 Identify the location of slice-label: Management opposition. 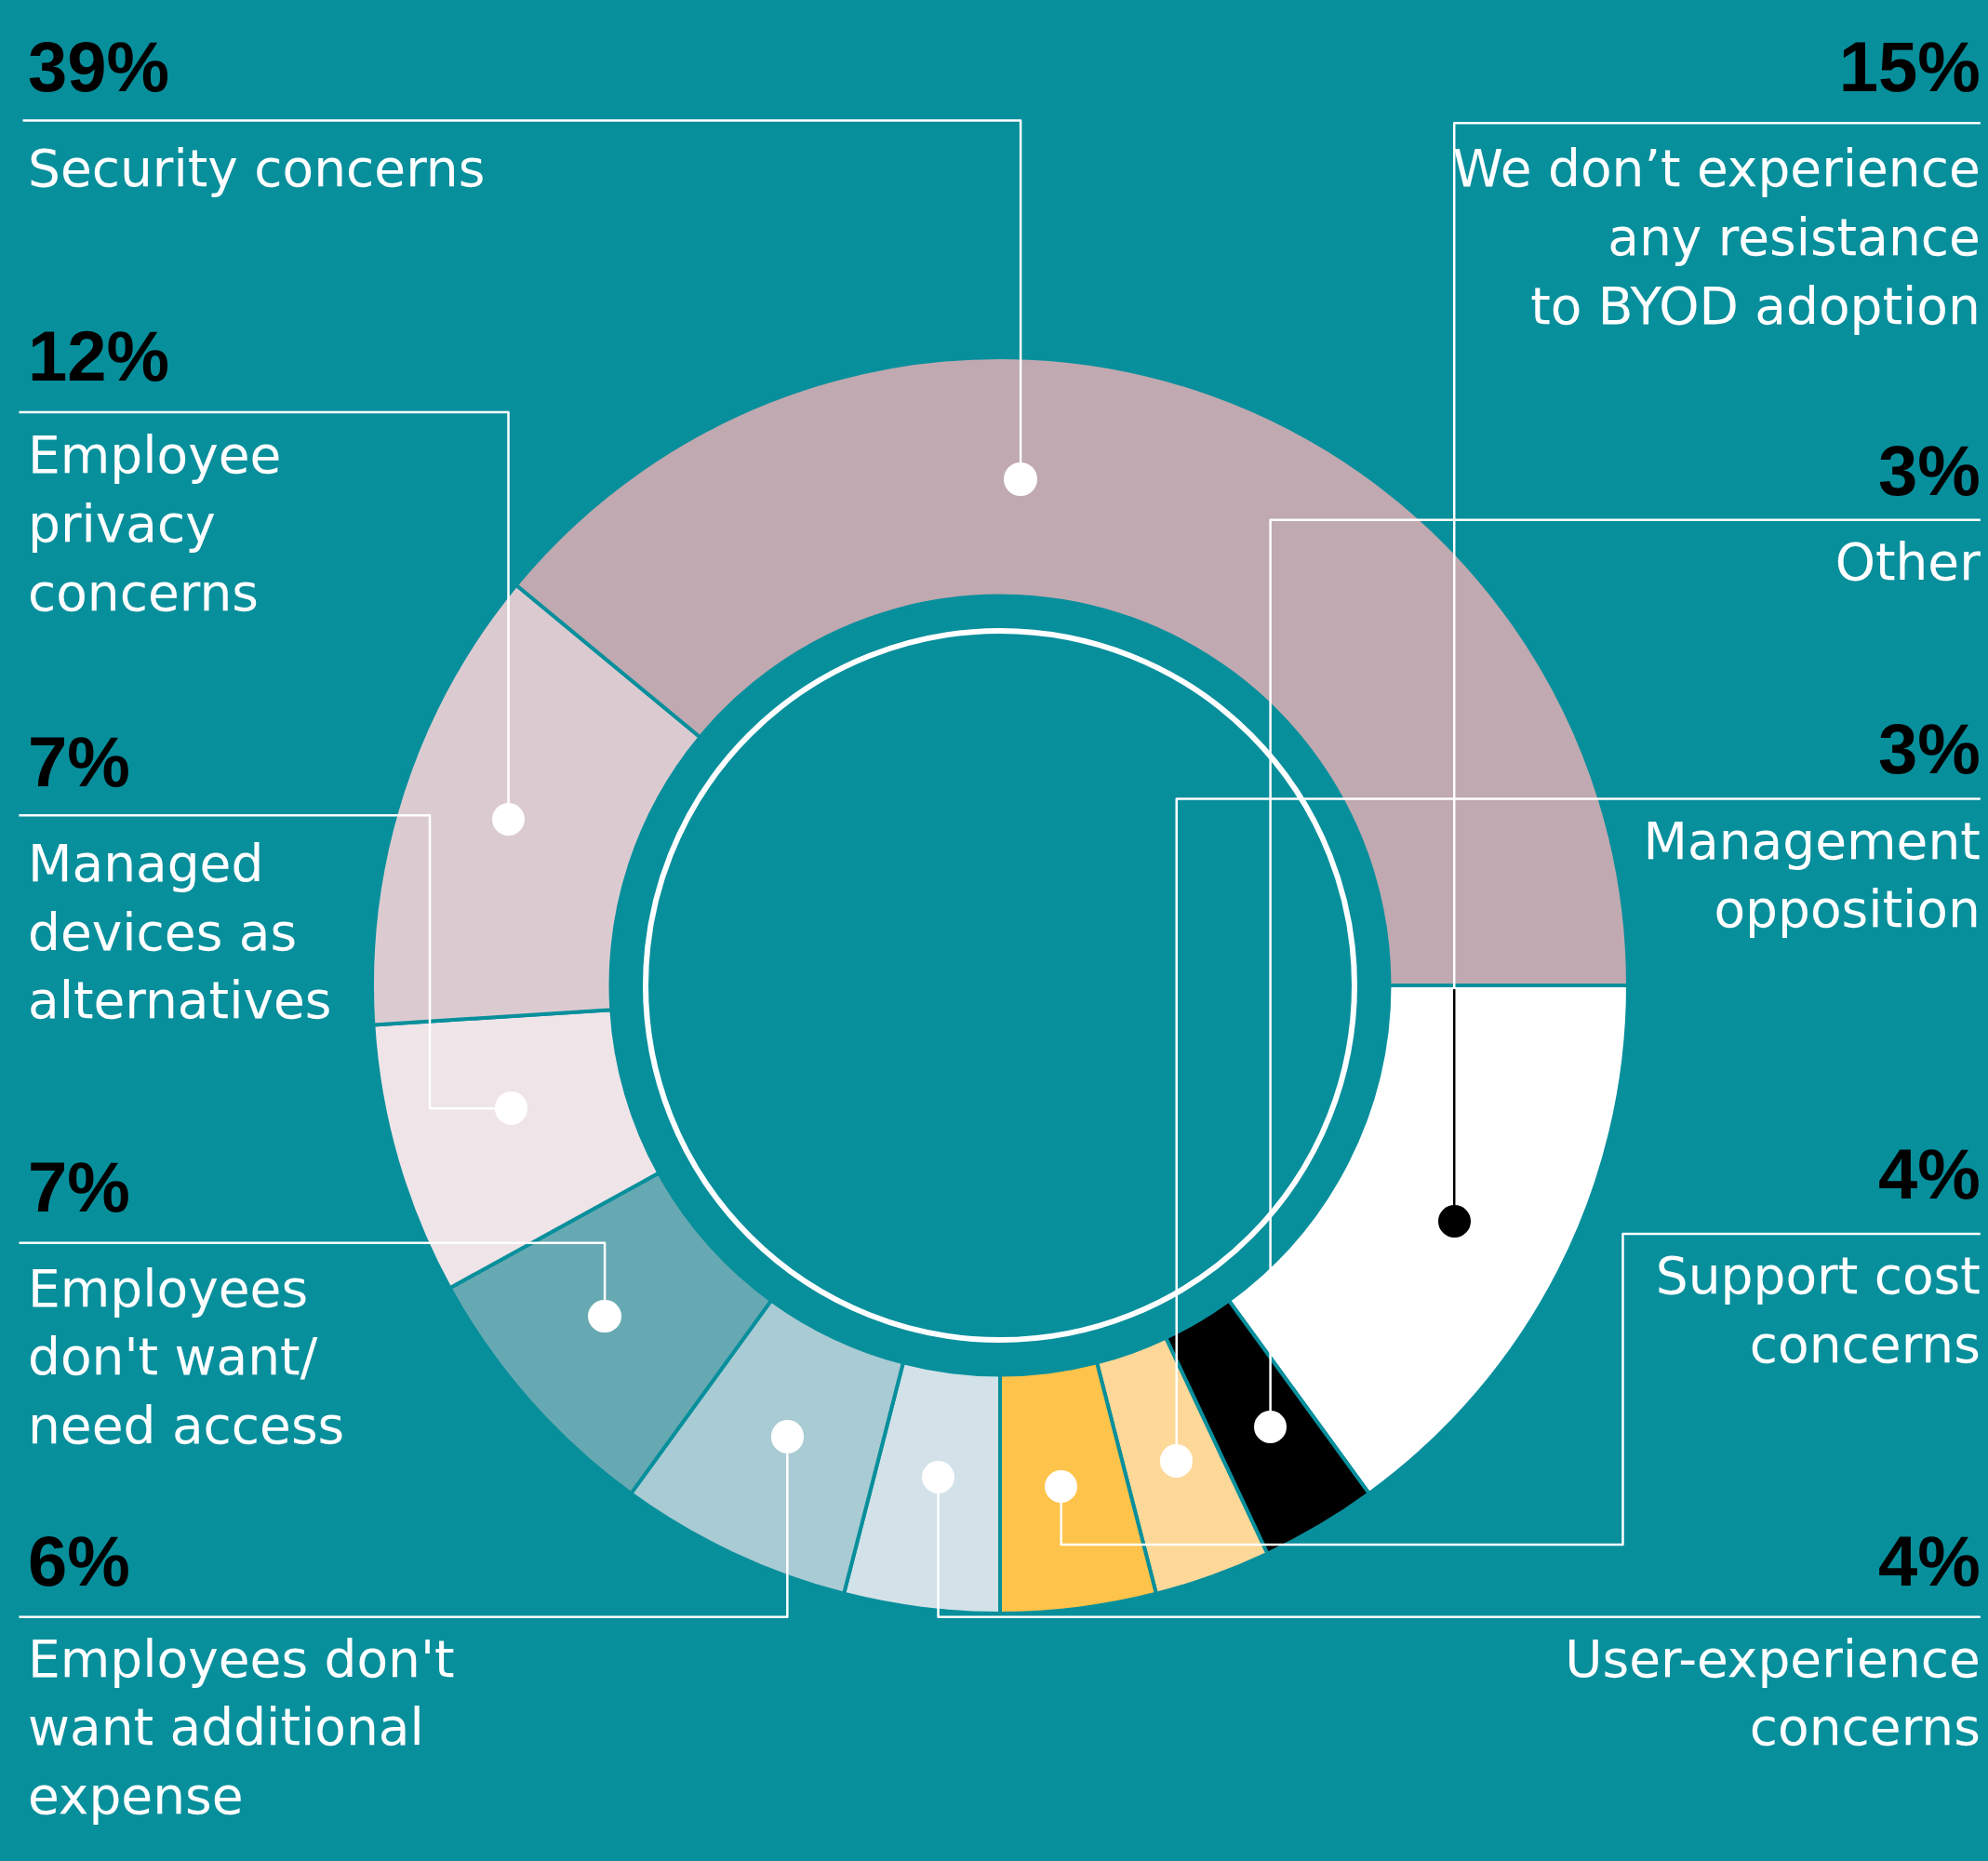
(1812, 875).